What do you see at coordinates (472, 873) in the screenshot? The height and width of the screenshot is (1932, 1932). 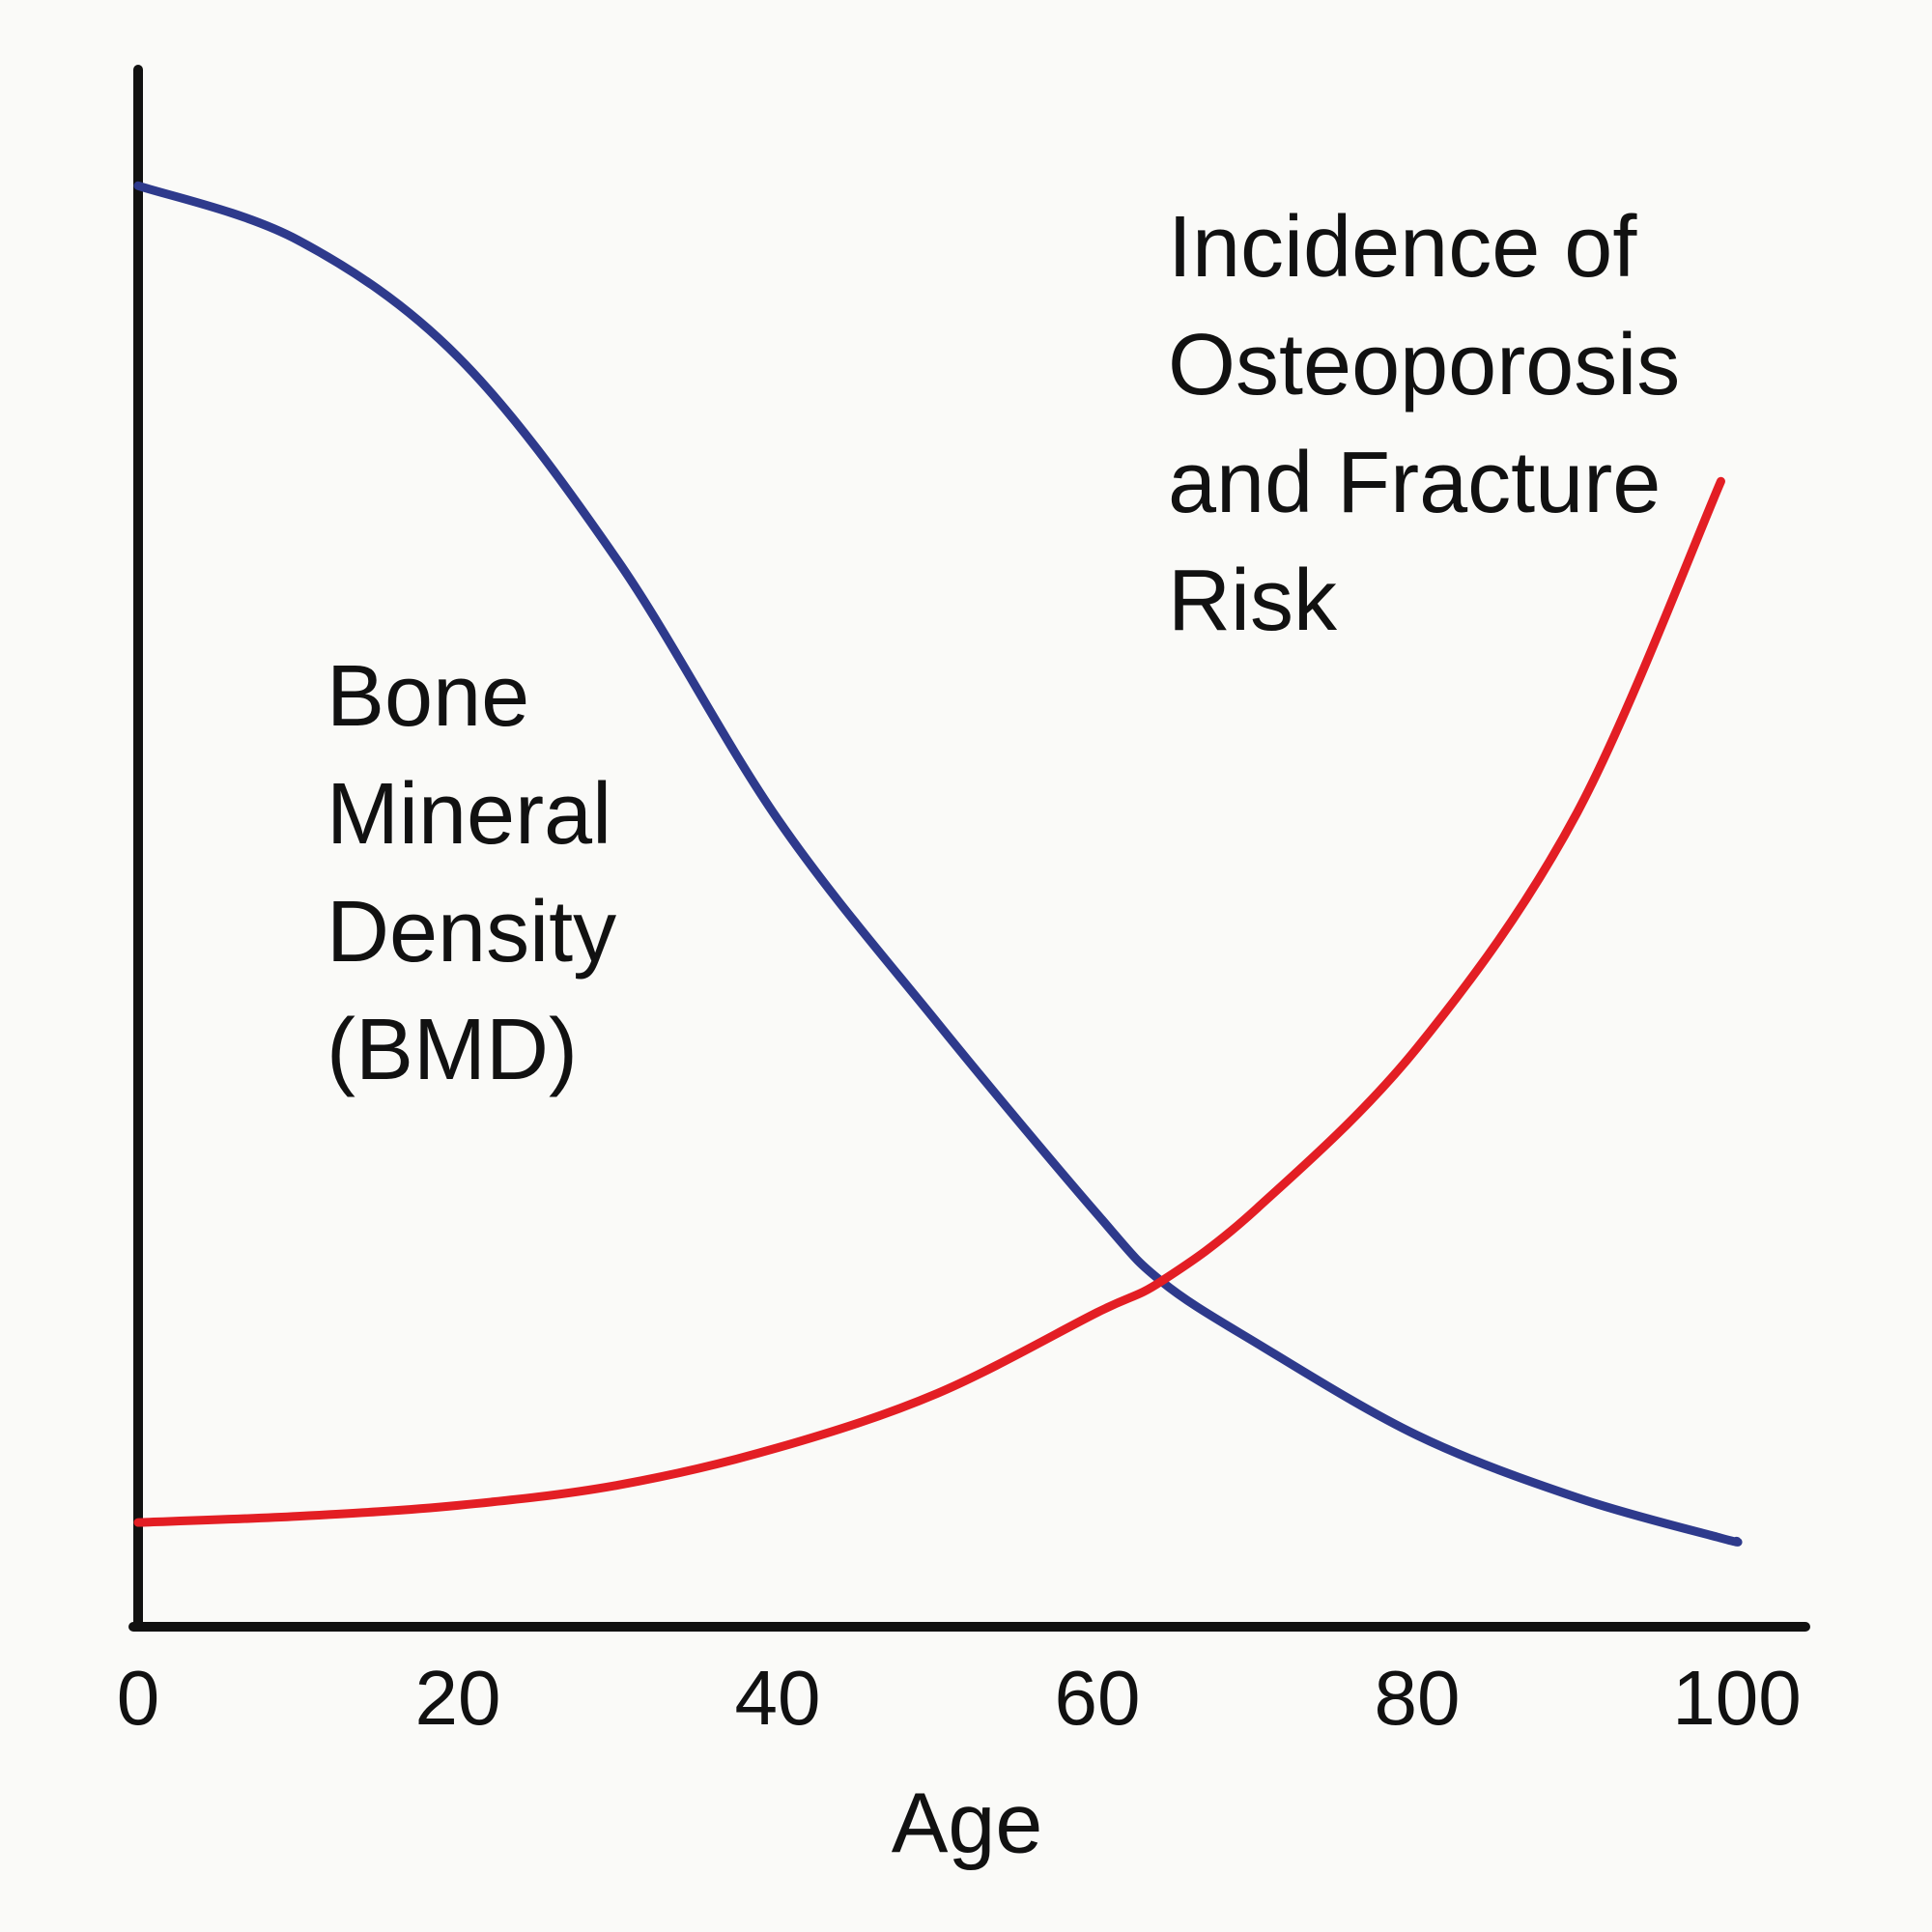 I see `series-label: Bone Mineral Density (BMD)` at bounding box center [472, 873].